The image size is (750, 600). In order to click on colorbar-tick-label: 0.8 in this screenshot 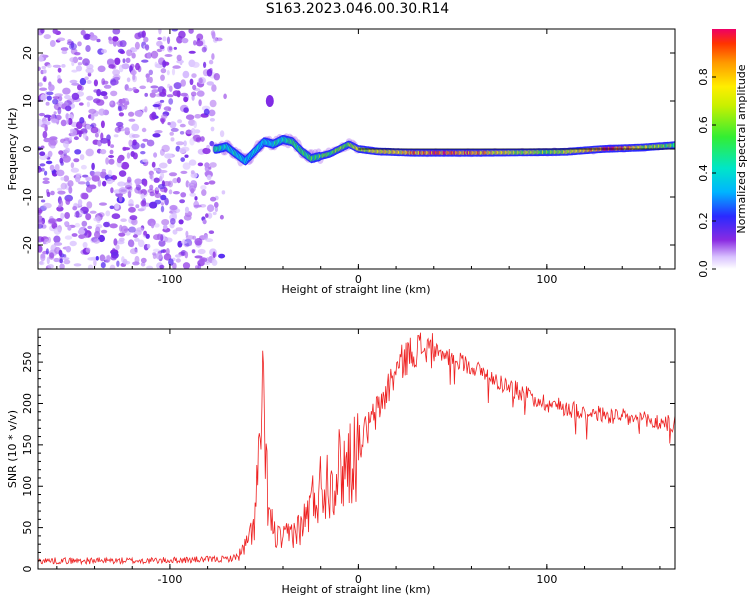, I will do `click(703, 77)`.